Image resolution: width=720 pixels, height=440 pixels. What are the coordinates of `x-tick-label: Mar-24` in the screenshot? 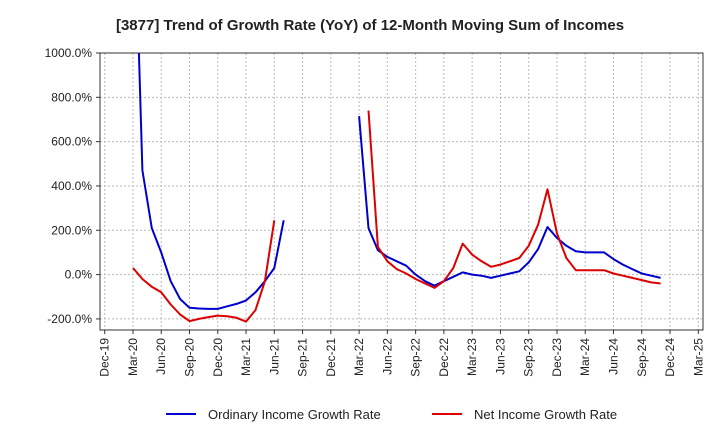 It's located at (585, 357).